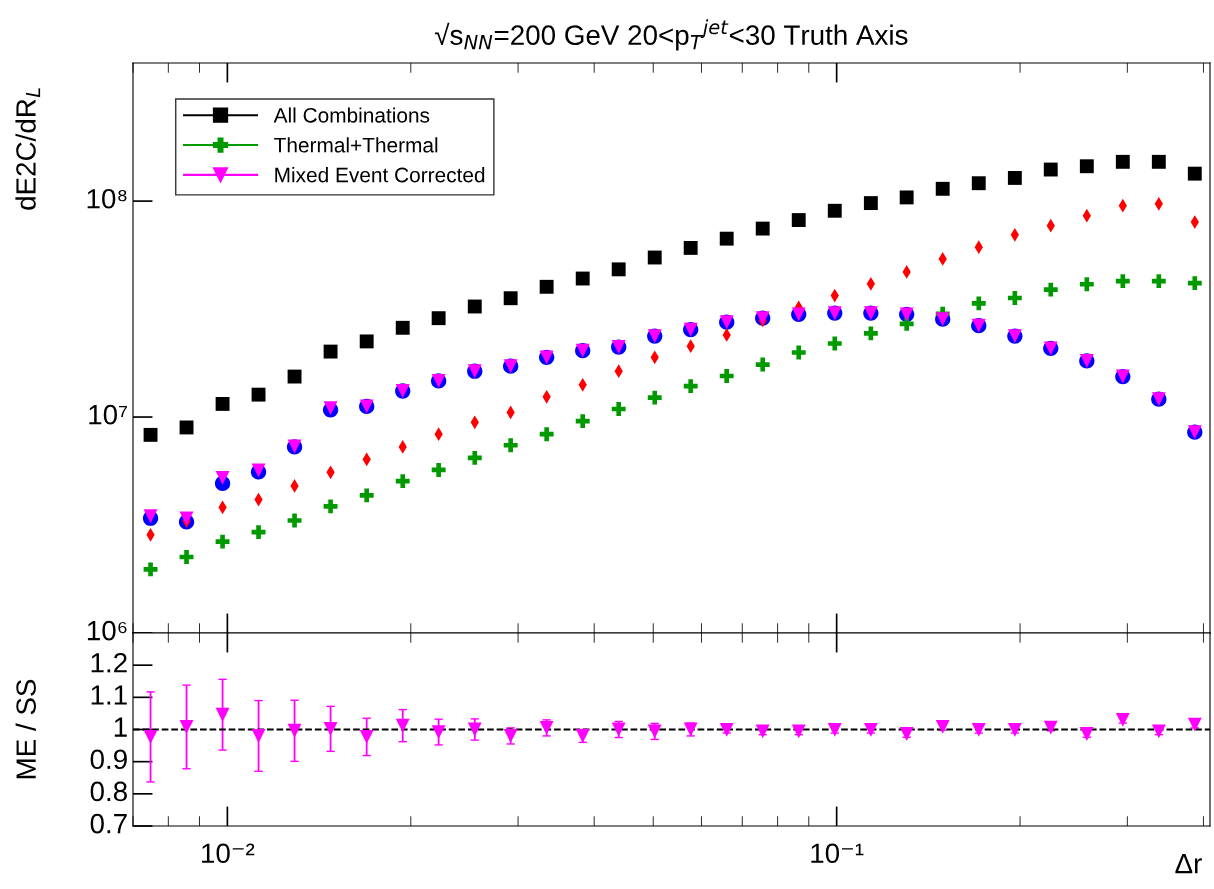  Describe the element at coordinates (108, 414) in the screenshot. I see `y-tick-label: 10⁷` at that location.